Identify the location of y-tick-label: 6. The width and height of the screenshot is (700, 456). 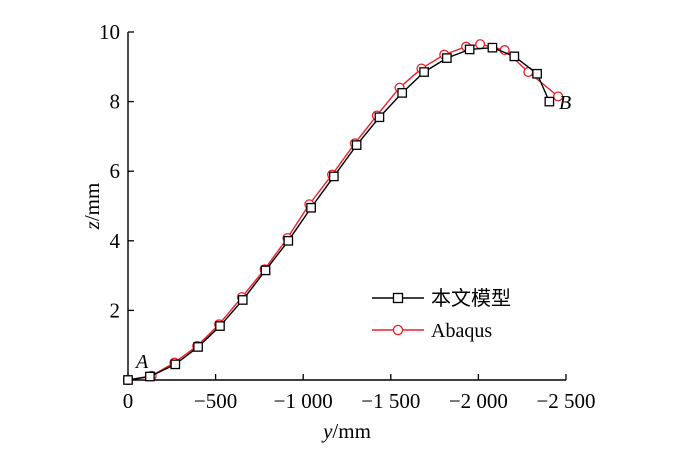
(115, 171).